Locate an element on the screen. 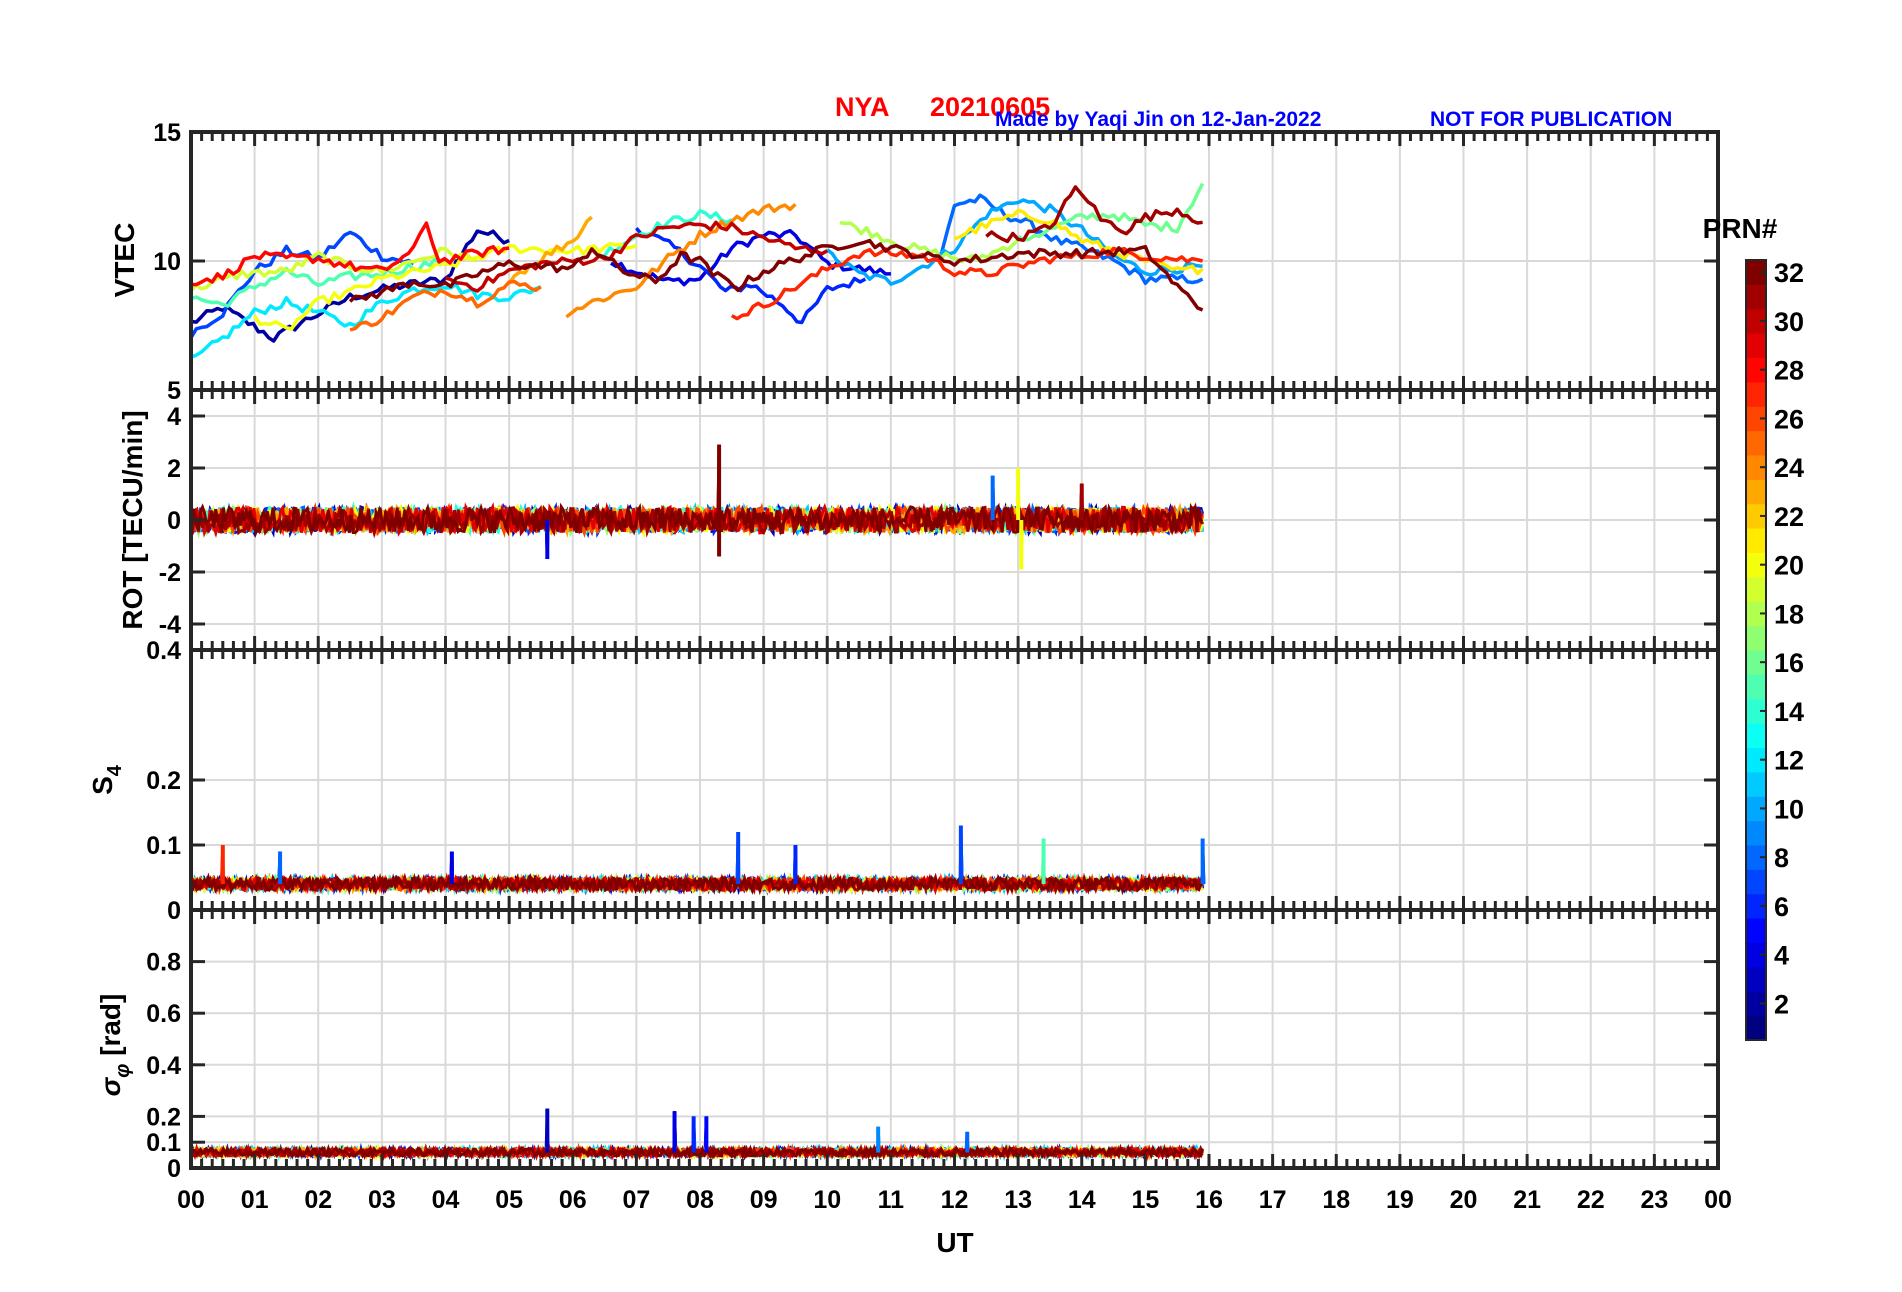 Image resolution: width=1902 pixels, height=1292 pixels. x-tick-label: 04 is located at coordinates (446, 1200).